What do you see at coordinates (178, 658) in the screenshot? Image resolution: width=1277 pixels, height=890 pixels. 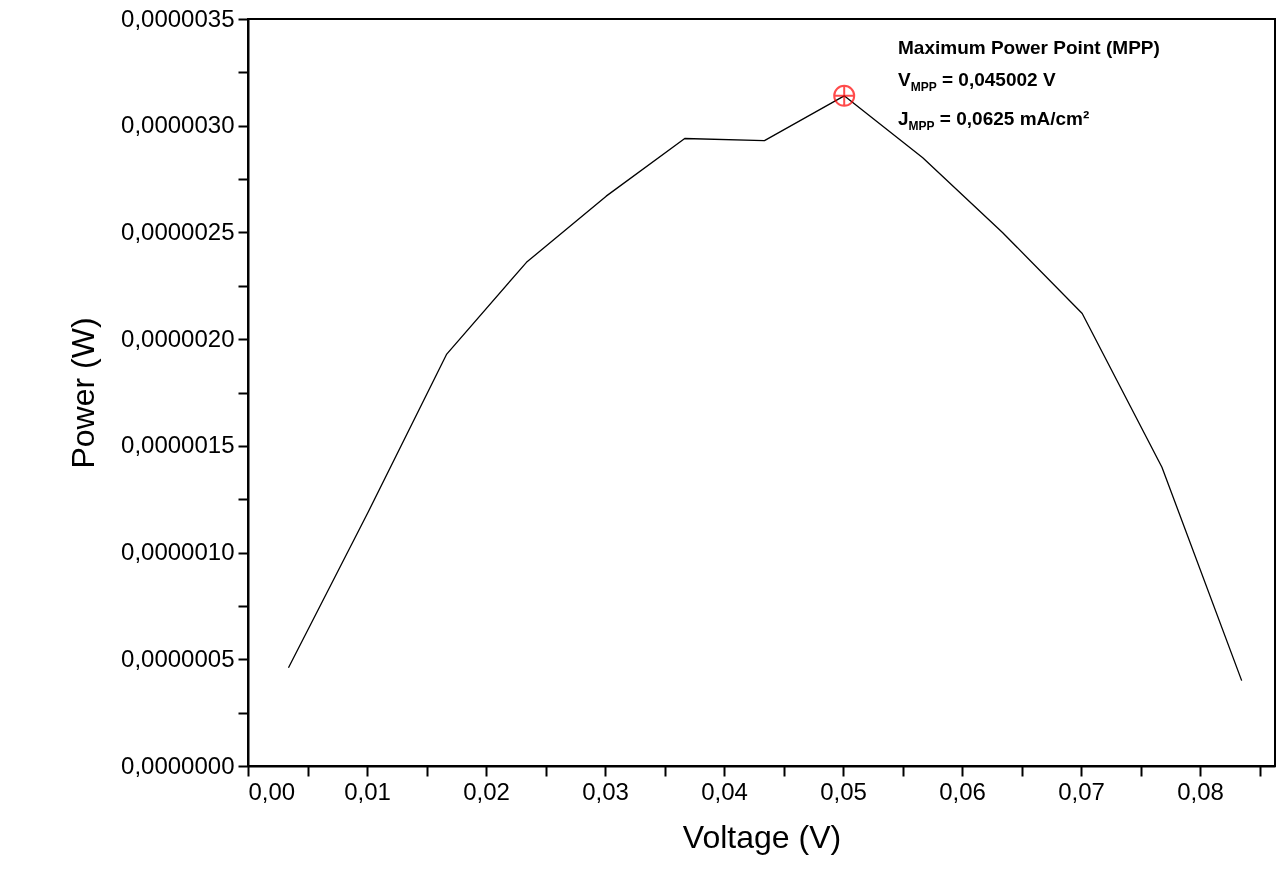 I see `y-tick-label: 0,0000005` at bounding box center [178, 658].